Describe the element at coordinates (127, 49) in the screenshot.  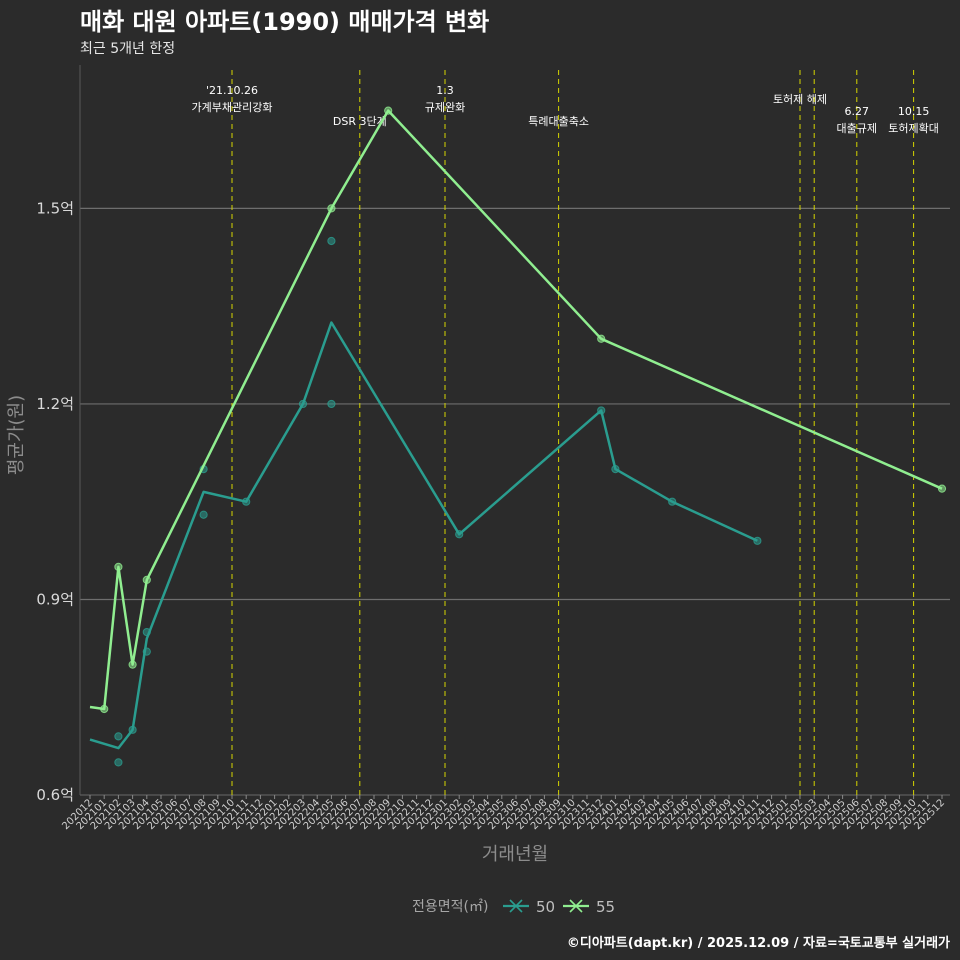
I see `chart-subtitle: 최근 5개년 한정` at that location.